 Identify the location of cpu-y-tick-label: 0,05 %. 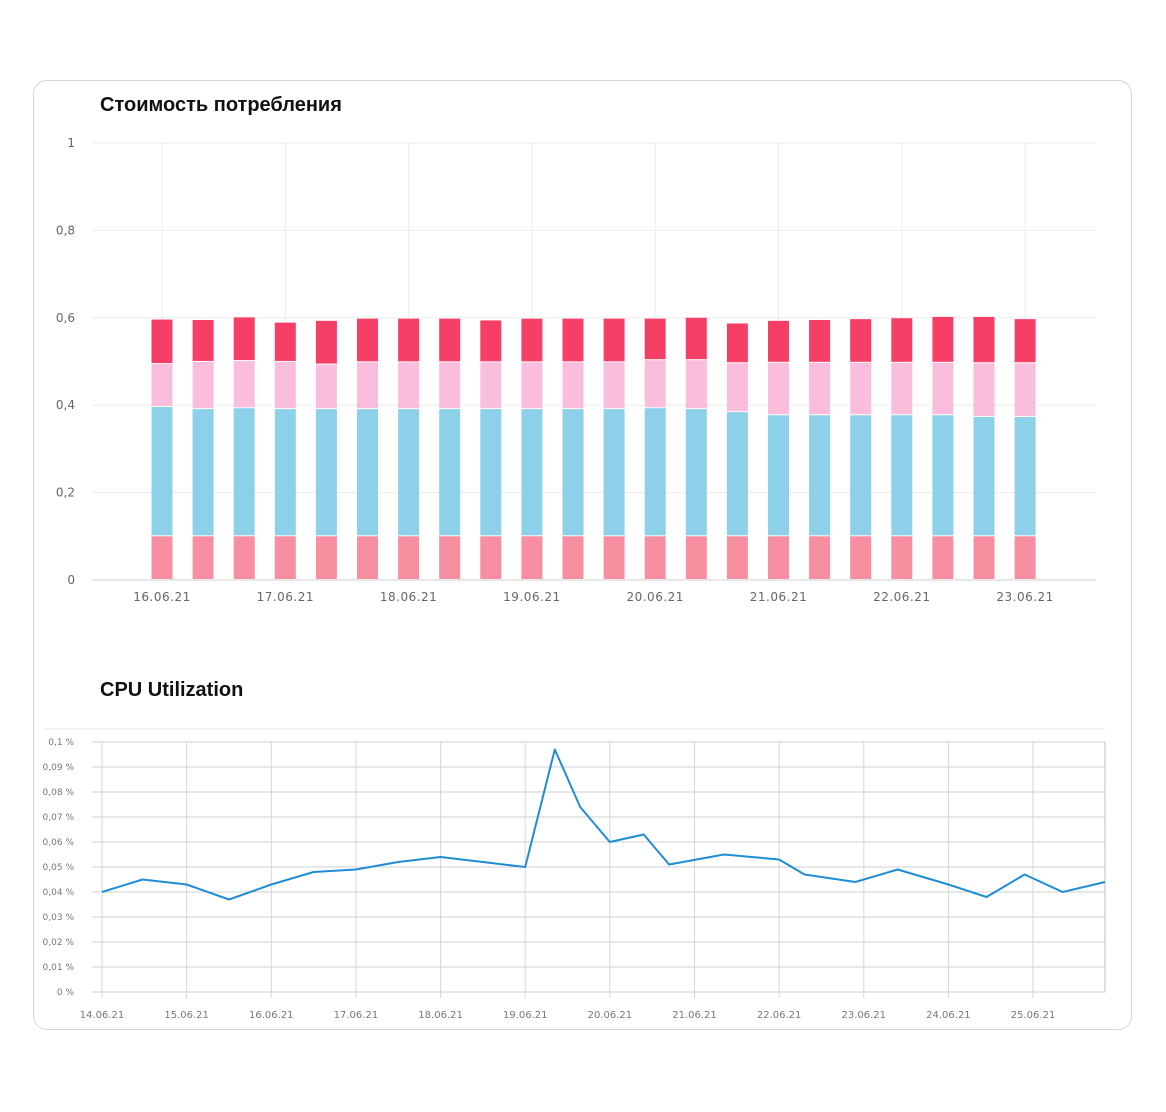
(59, 868).